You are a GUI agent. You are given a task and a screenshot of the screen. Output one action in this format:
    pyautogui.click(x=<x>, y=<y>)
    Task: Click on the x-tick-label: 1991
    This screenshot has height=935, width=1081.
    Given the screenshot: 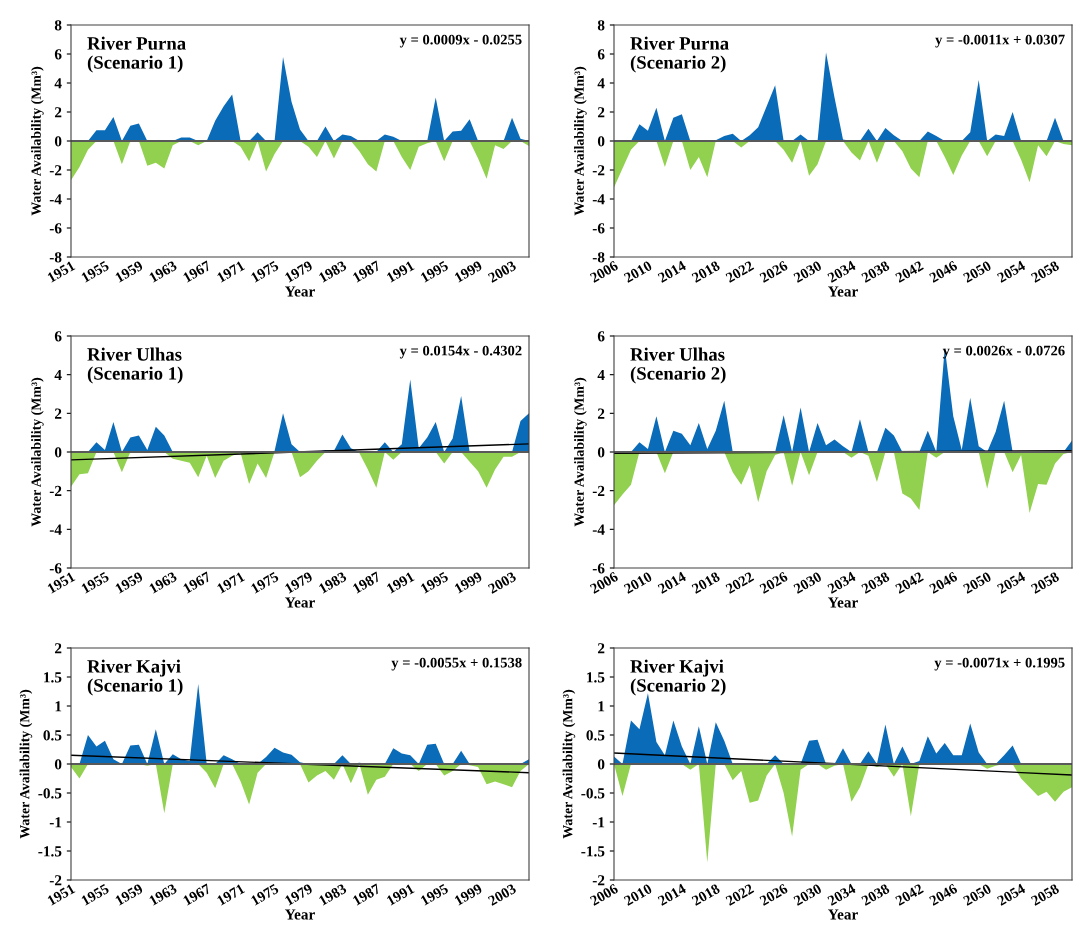 What is the action you would take?
    pyautogui.click(x=400, y=894)
    